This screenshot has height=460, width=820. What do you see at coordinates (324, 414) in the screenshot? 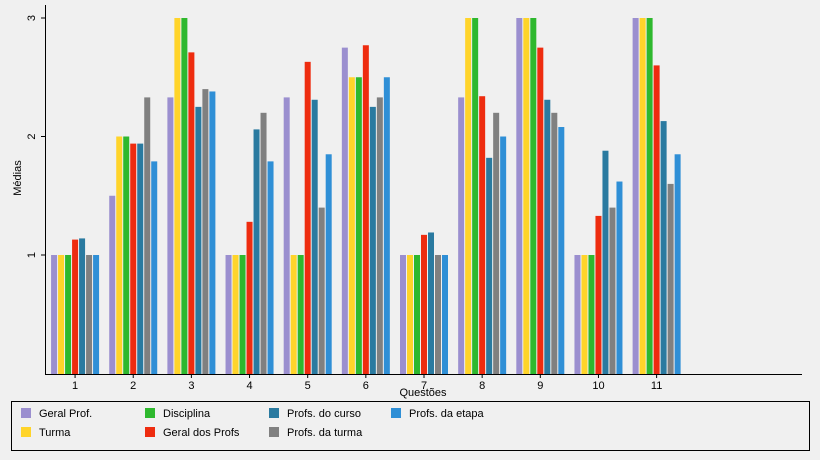
I see `legend-label: Profs. do curso` at bounding box center [324, 414].